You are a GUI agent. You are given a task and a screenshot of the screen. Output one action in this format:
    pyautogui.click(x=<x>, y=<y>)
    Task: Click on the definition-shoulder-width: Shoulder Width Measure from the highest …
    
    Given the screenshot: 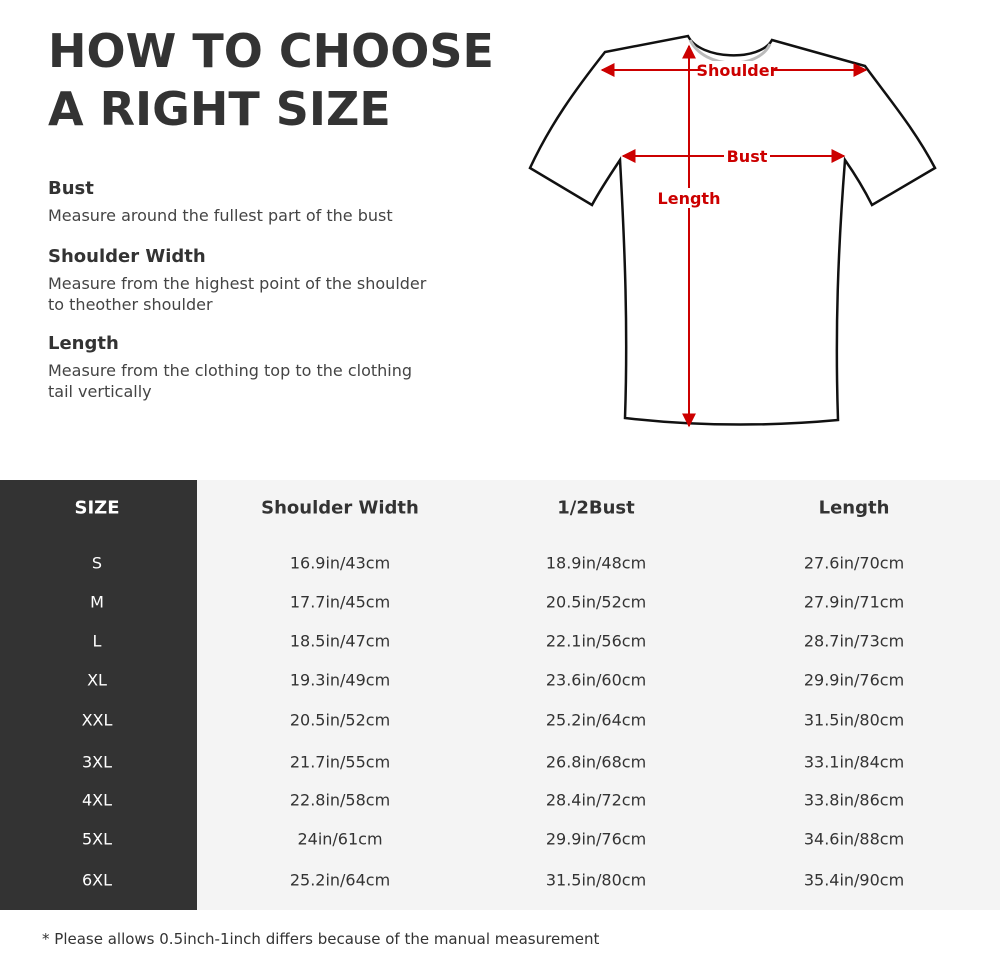 What is the action you would take?
    pyautogui.click(x=238, y=280)
    